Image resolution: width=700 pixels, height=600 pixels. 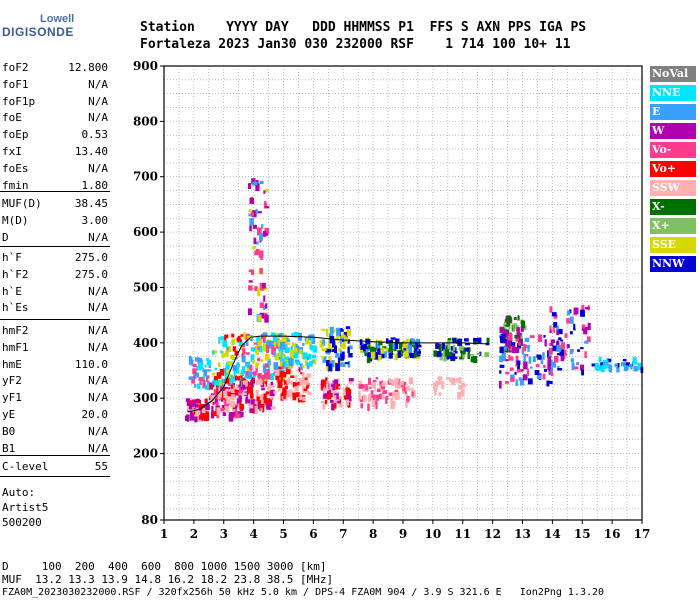 I want to click on param-name: MUF(D), so click(x=22, y=203).